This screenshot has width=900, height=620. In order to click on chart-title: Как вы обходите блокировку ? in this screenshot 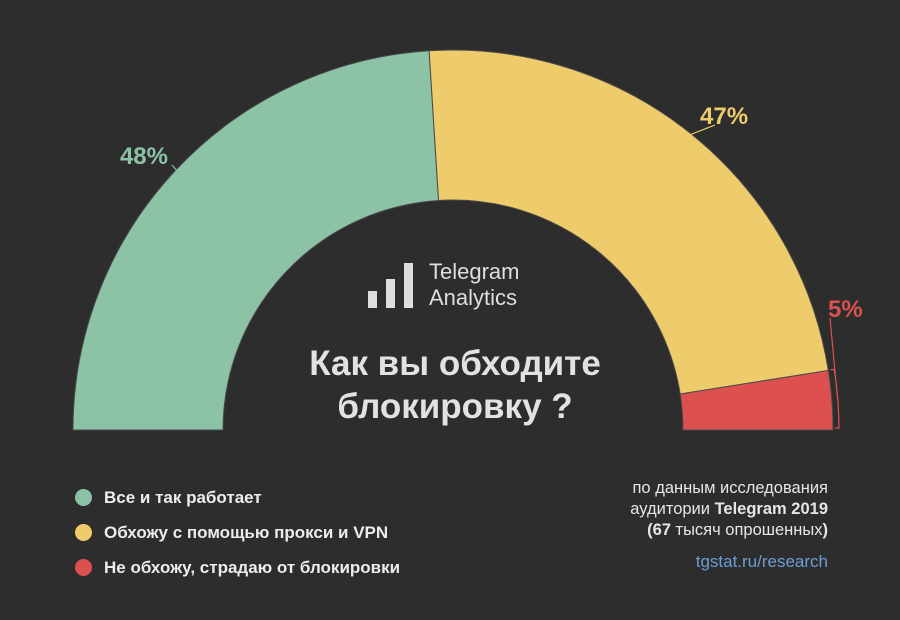, I will do `click(455, 385)`.